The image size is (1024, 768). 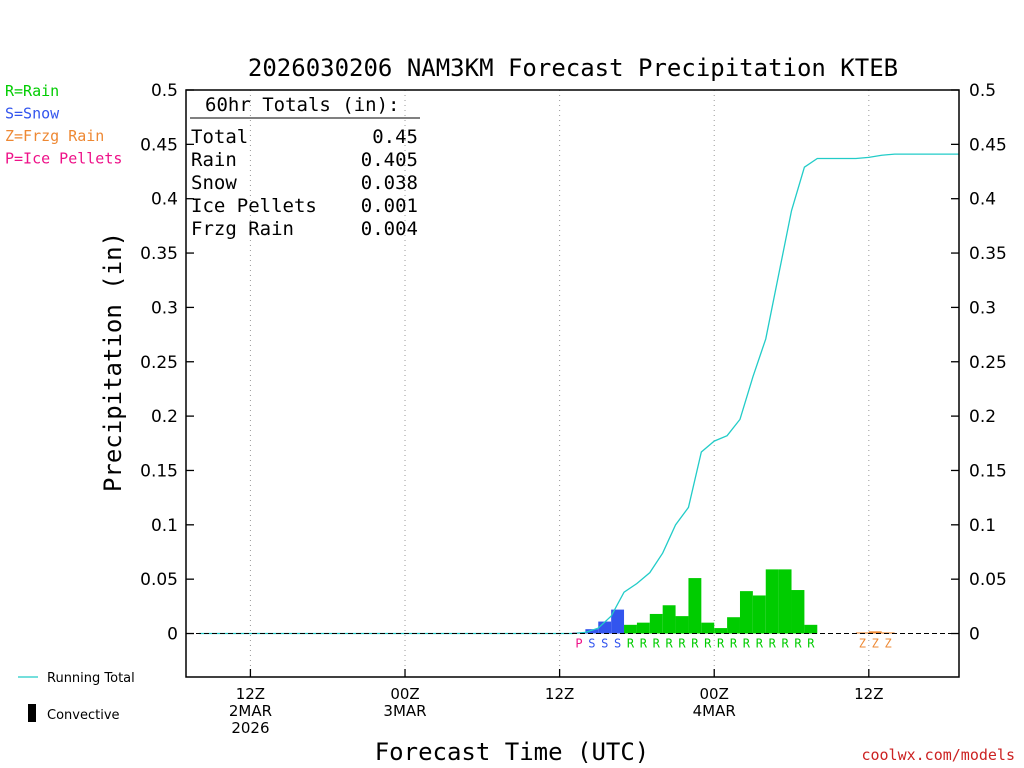 I want to click on y-tick-label: 0.4, so click(x=164, y=200).